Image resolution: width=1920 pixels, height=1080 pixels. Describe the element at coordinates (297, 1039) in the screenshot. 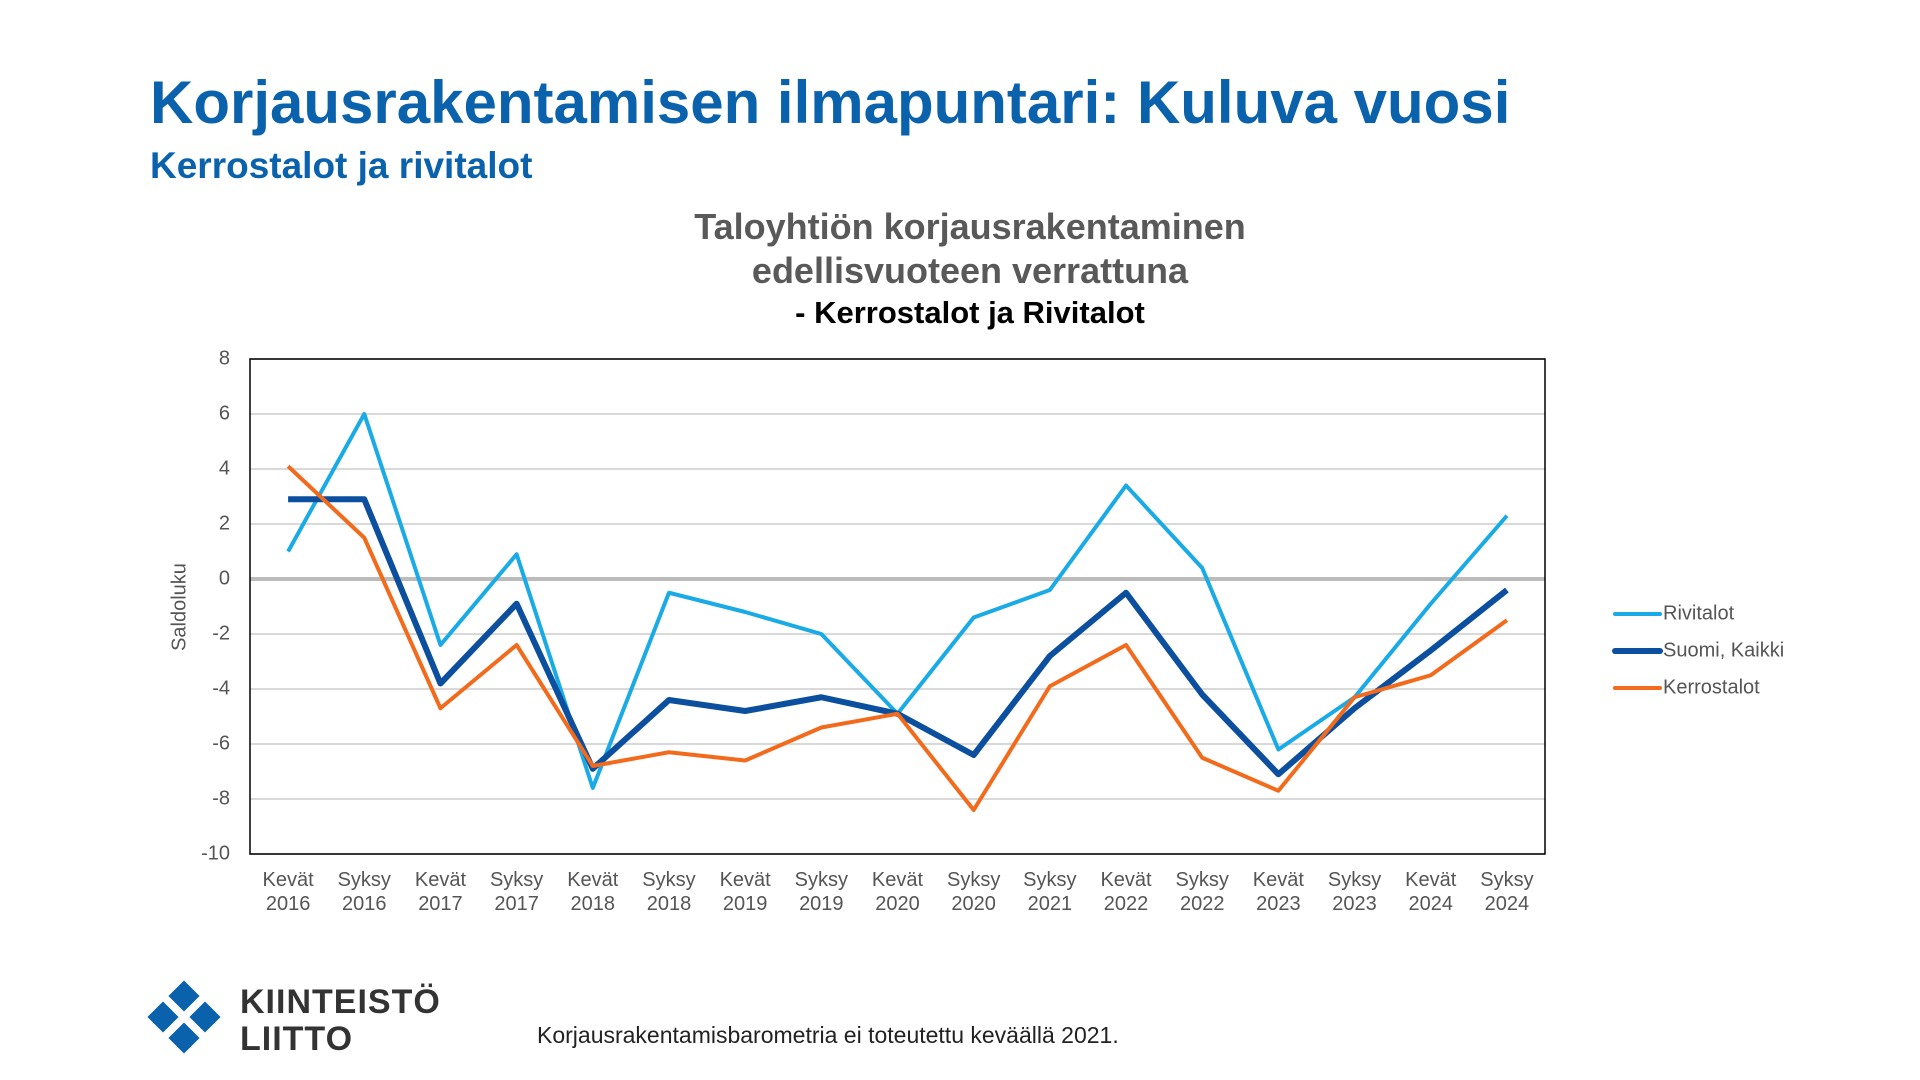

I see `logo-text: LIITTO` at that location.